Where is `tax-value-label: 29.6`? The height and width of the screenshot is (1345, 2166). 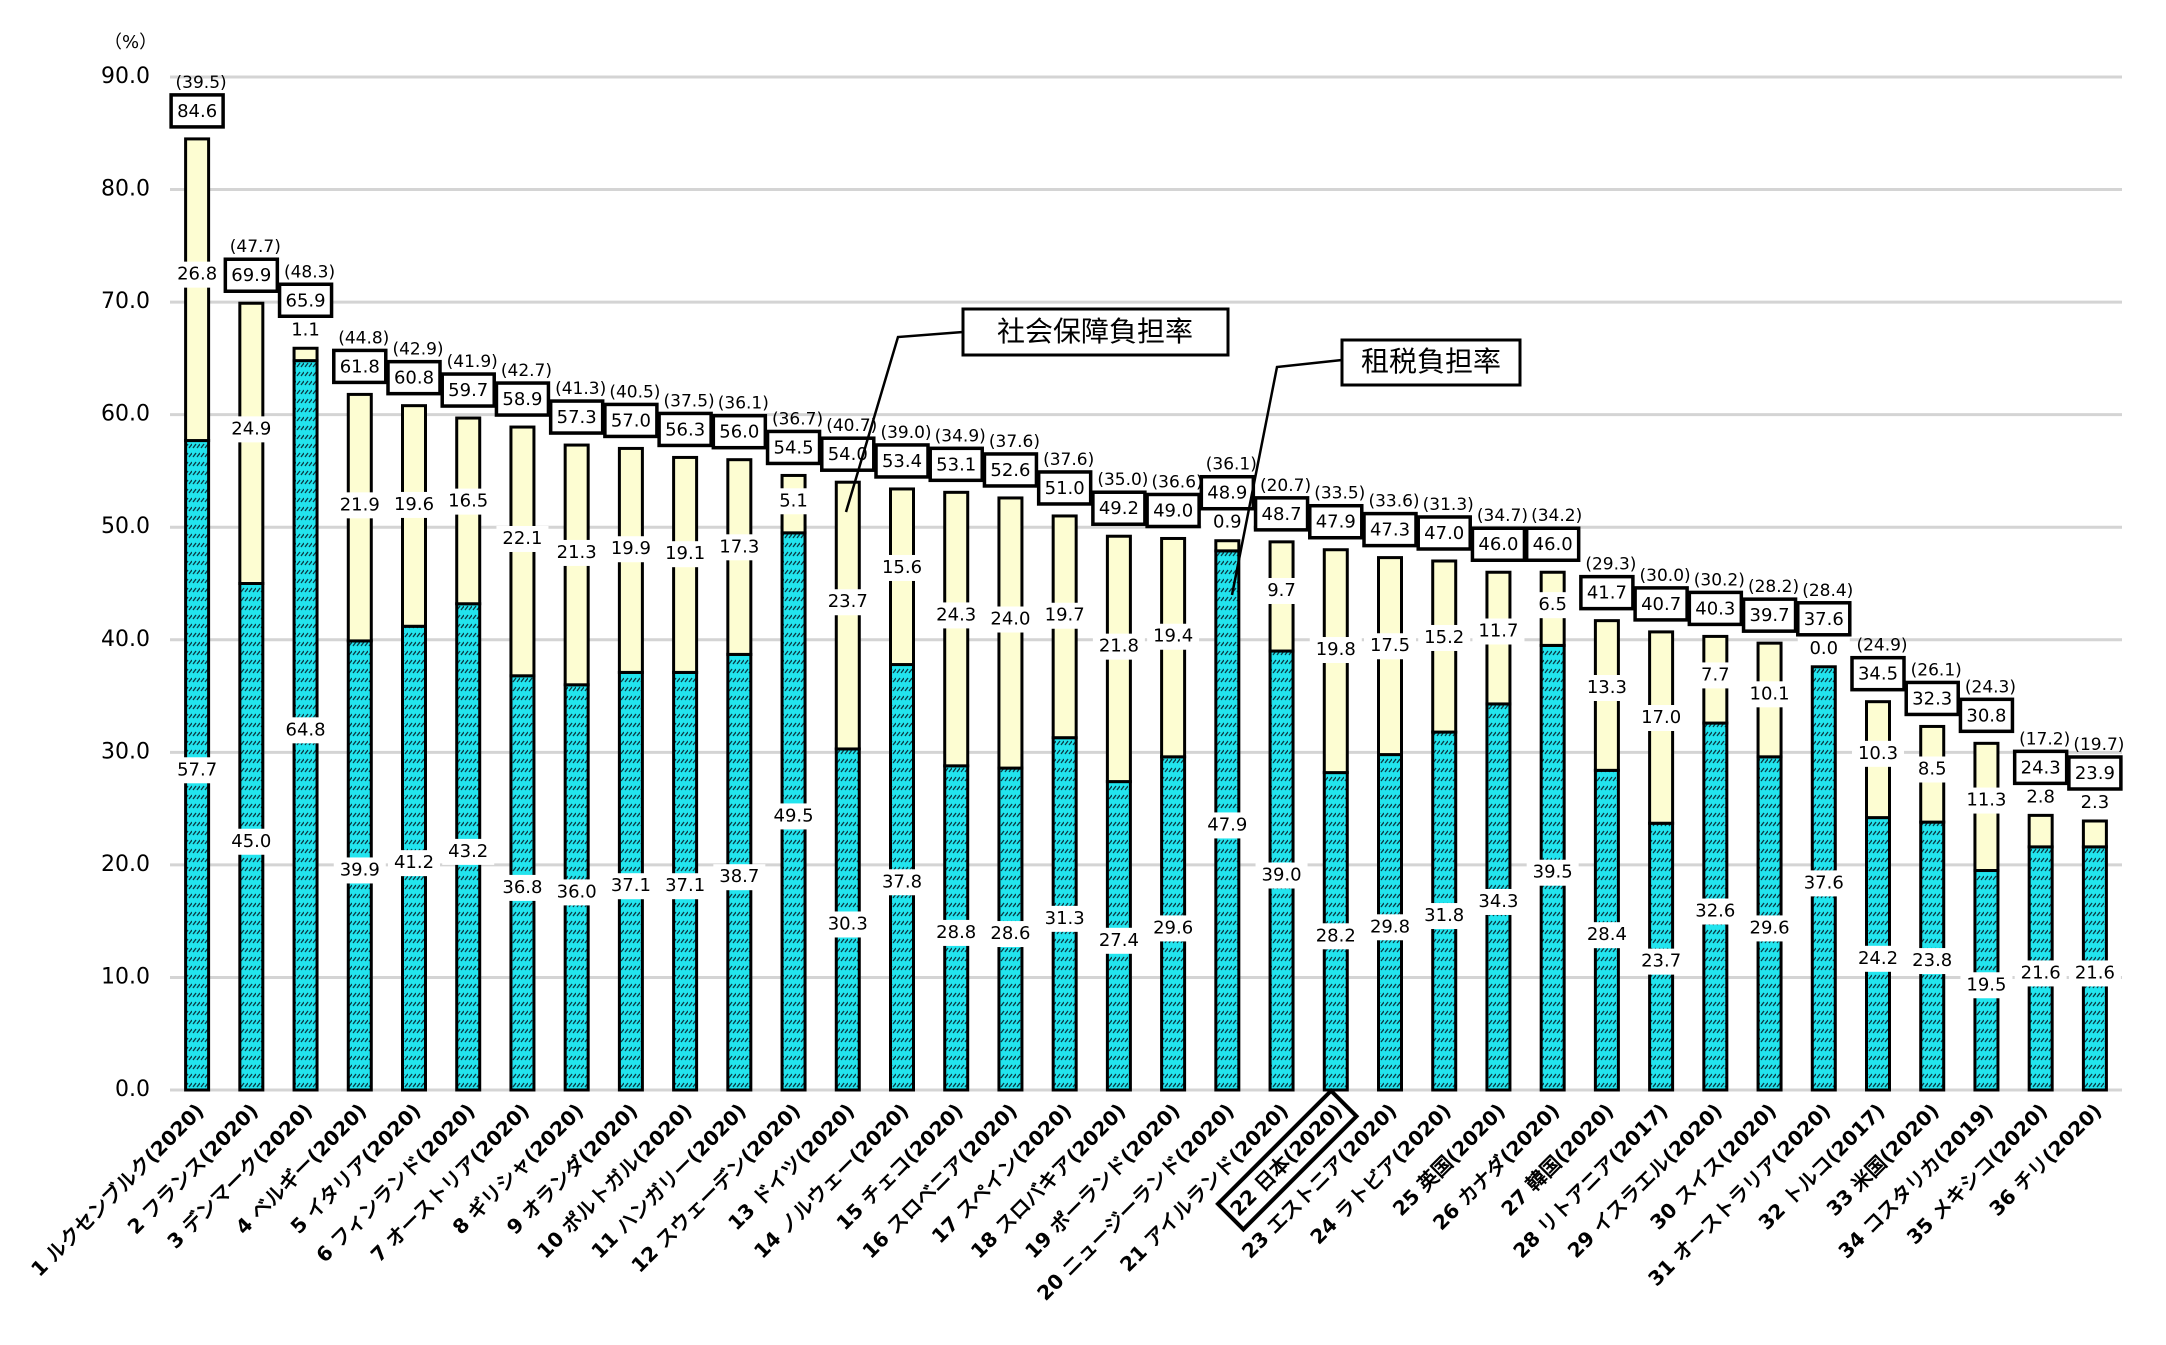
tax-value-label: 29.6 is located at coordinates (1770, 927).